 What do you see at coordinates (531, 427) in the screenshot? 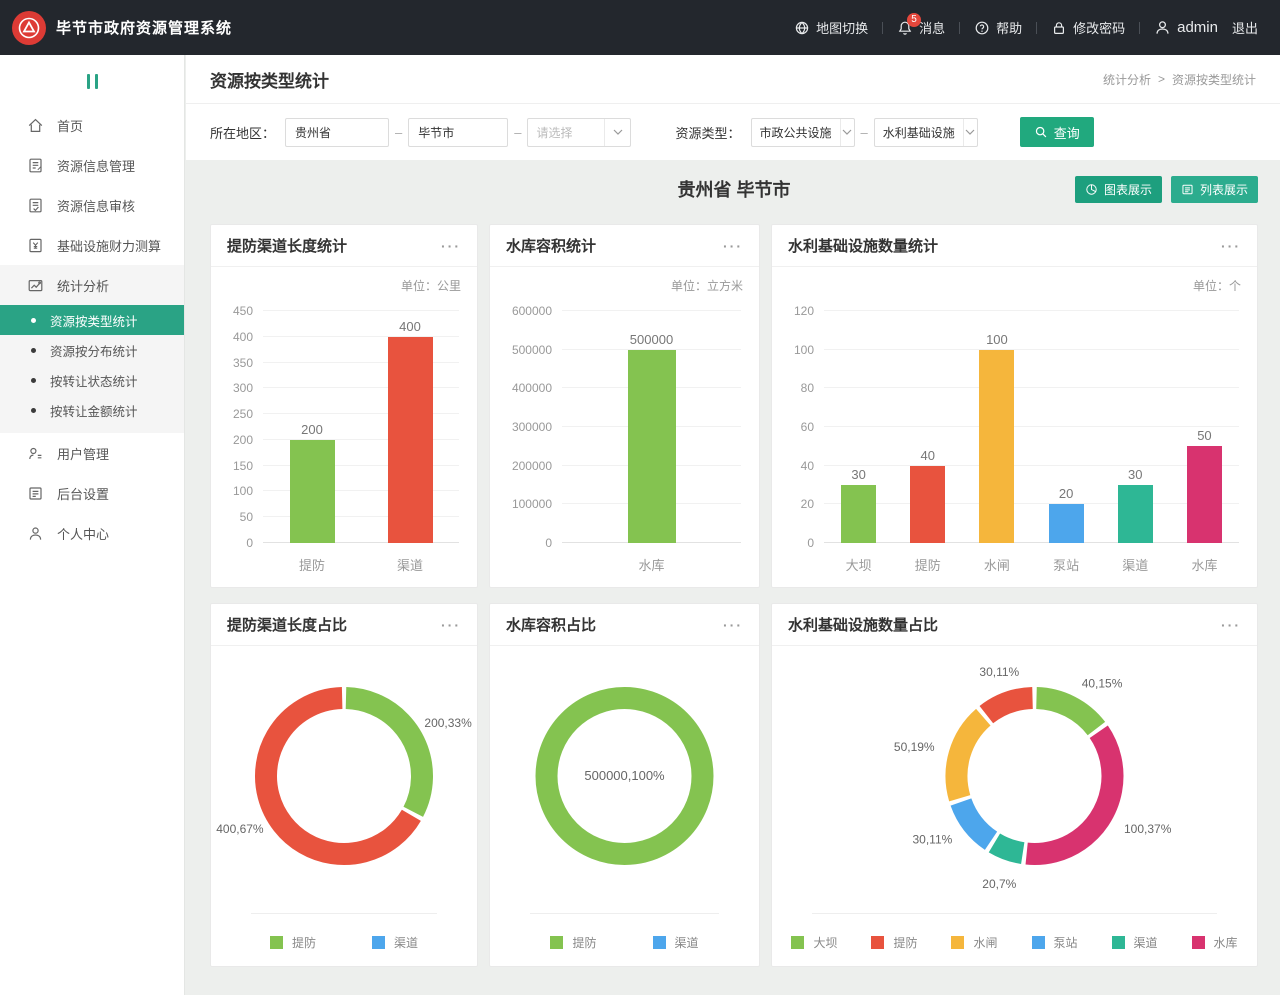
I see `y-axis-tick: 300000` at bounding box center [531, 427].